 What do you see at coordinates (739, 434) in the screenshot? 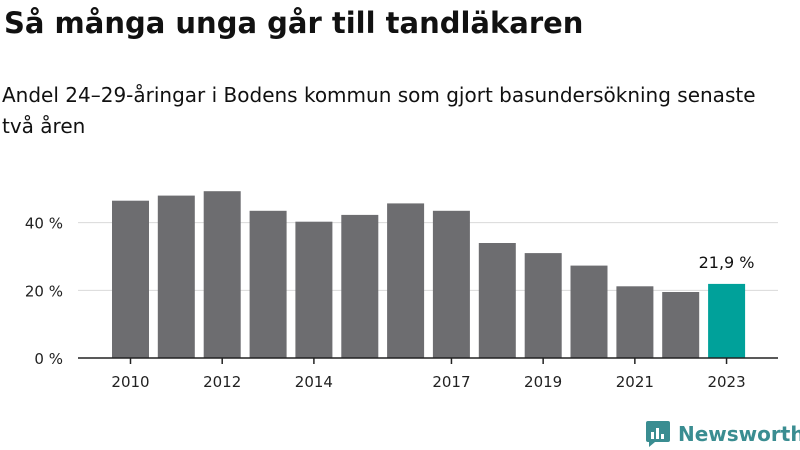
I see `brand-name: Newsworthy` at bounding box center [739, 434].